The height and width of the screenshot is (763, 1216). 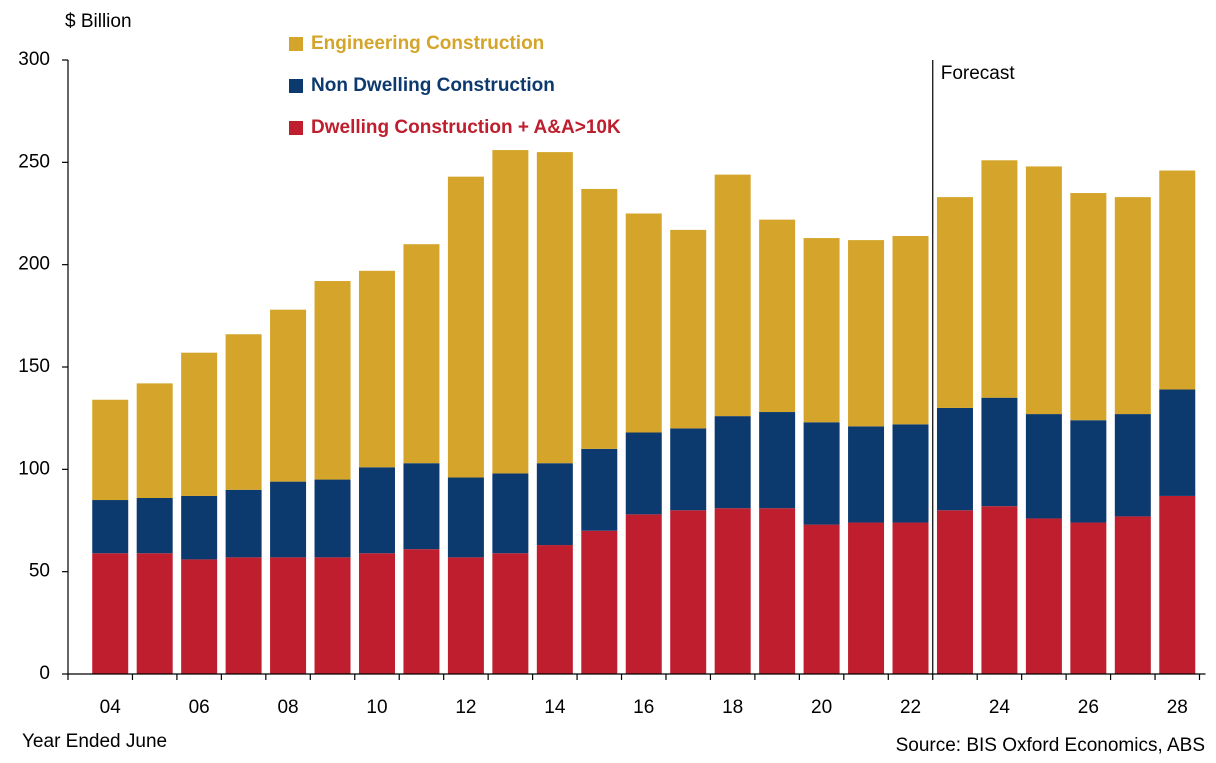 I want to click on y-axis-label: $ Billion, so click(x=98, y=21).